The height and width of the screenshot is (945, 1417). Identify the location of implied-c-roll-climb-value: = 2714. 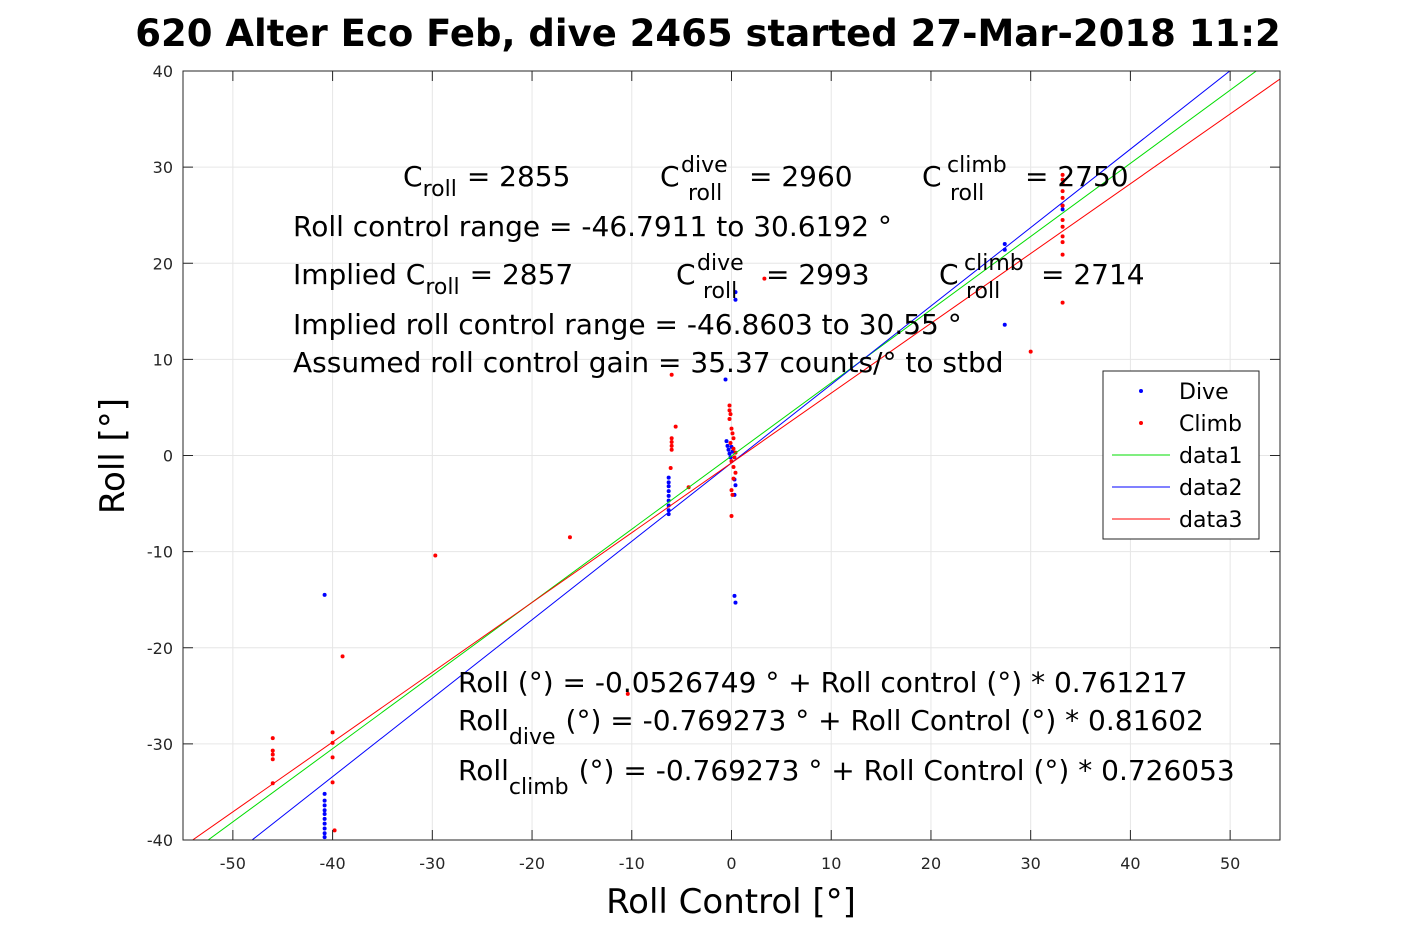
(1093, 274).